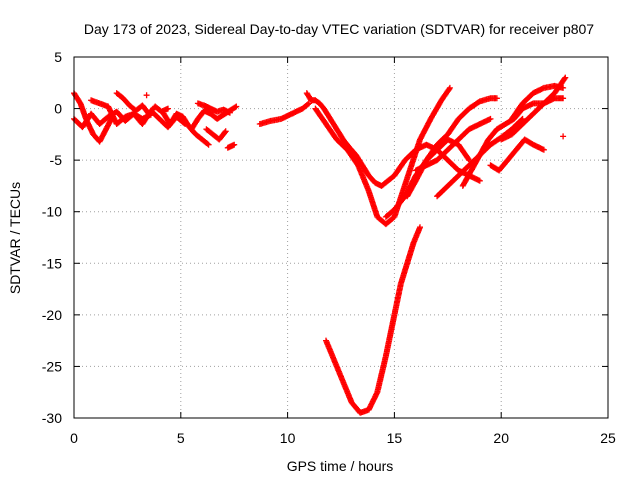 This screenshot has height=480, width=640. What do you see at coordinates (58, 109) in the screenshot?
I see `y-tick-label: 0` at bounding box center [58, 109].